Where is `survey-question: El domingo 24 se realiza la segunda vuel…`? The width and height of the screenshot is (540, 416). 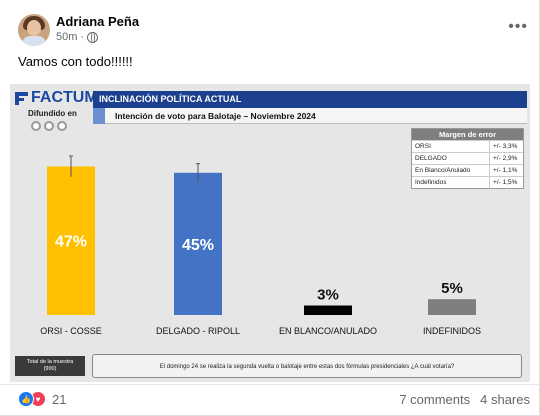 survey-question: El domingo 24 se realiza la segunda vuel… is located at coordinates (307, 366).